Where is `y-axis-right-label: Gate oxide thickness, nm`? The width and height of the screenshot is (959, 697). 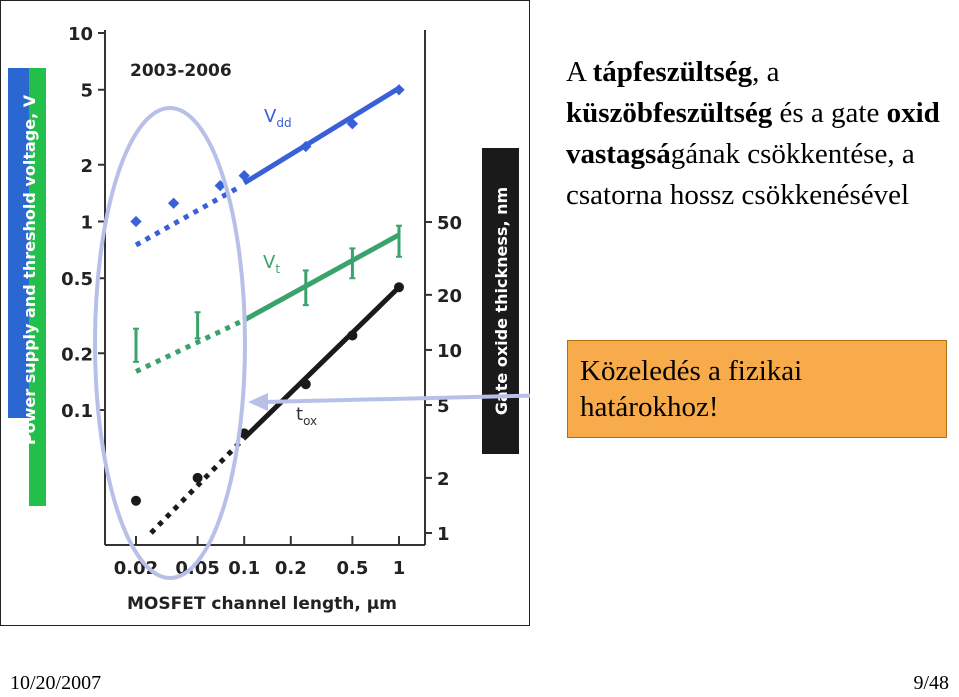
y-axis-right-label: Gate oxide thickness, nm is located at coordinates (501, 301).